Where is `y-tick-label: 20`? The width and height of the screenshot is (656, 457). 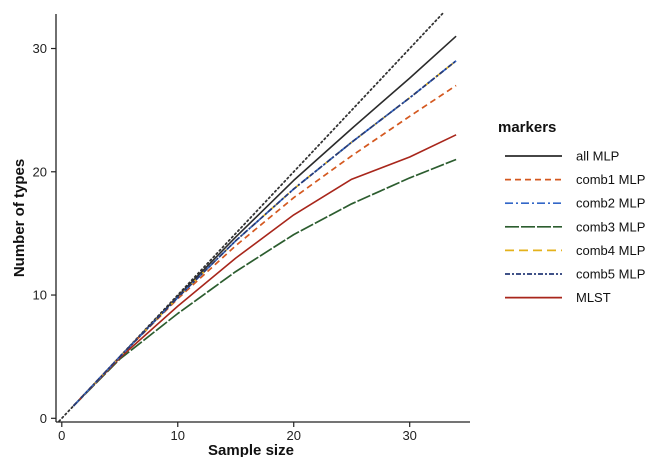 y-tick-label: 20 is located at coordinates (40, 171).